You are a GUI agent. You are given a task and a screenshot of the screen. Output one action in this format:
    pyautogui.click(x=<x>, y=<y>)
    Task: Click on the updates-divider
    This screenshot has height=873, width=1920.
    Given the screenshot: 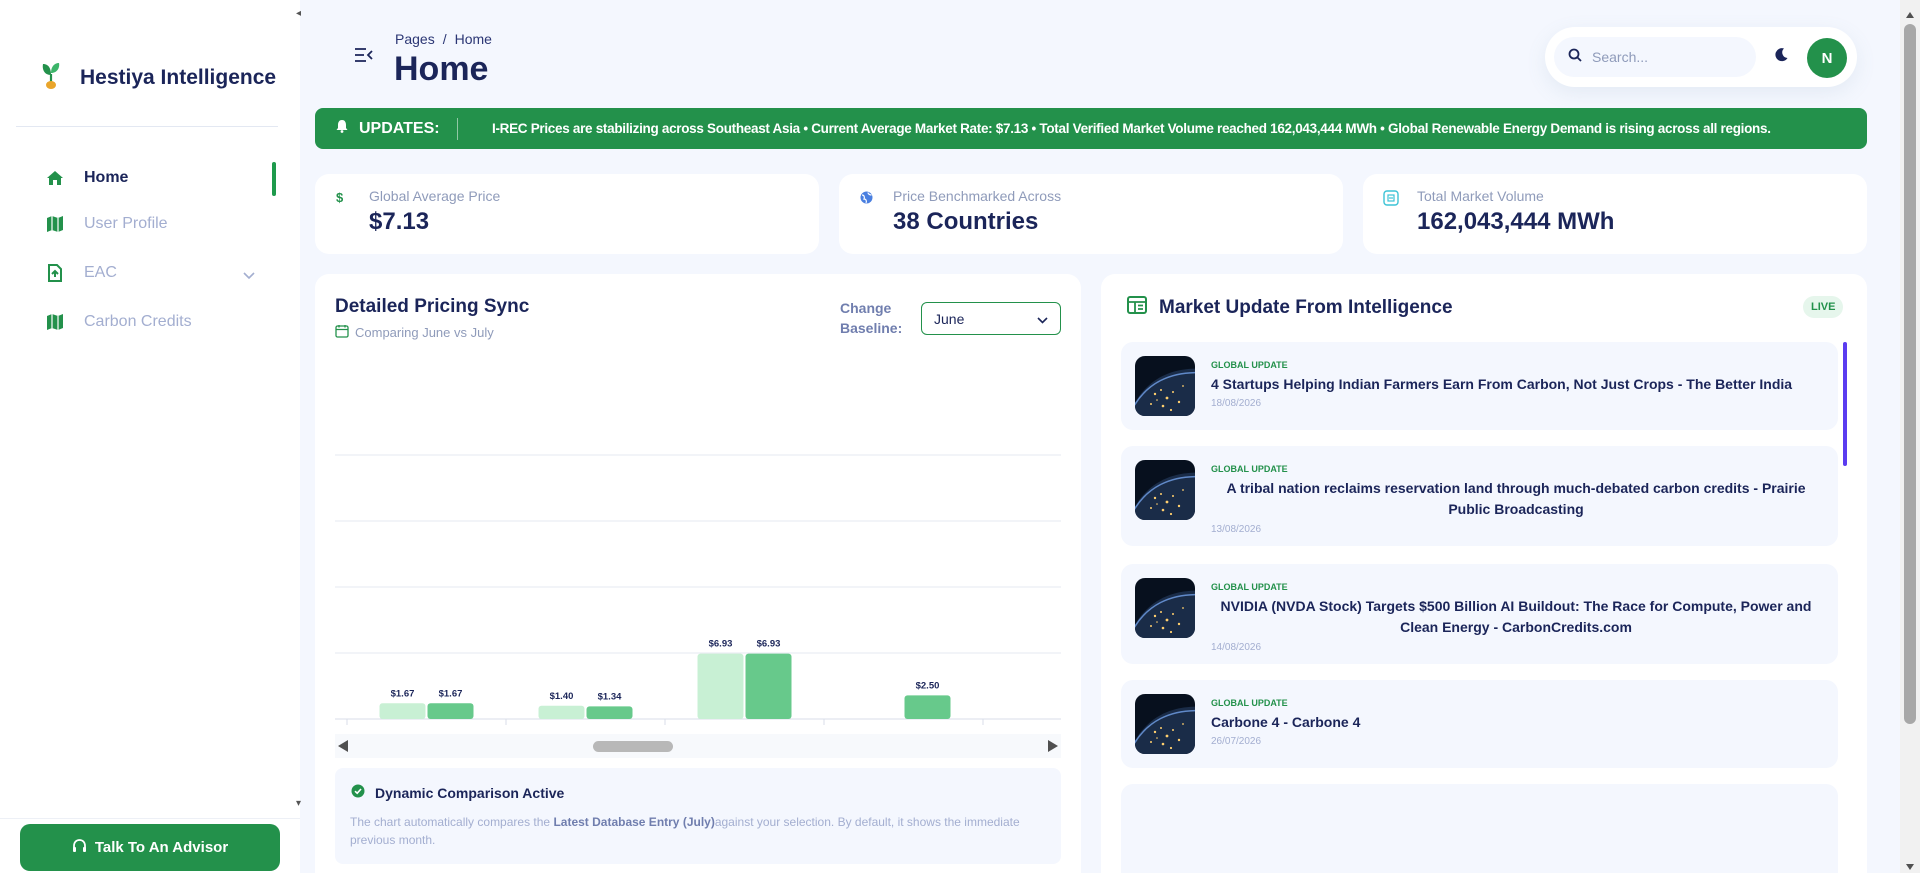 What is the action you would take?
    pyautogui.click(x=457, y=128)
    